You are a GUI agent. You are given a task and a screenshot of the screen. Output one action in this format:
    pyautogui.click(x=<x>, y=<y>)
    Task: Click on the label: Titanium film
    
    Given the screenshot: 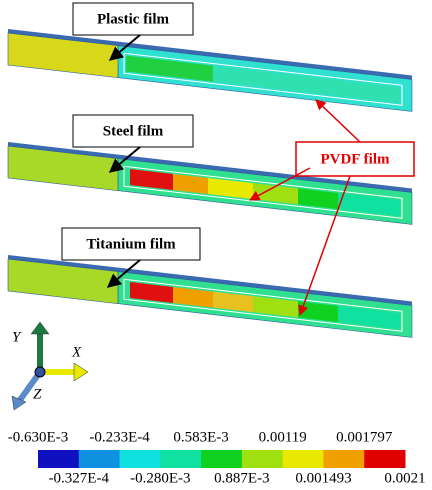 What is the action you would take?
    pyautogui.click(x=131, y=244)
    